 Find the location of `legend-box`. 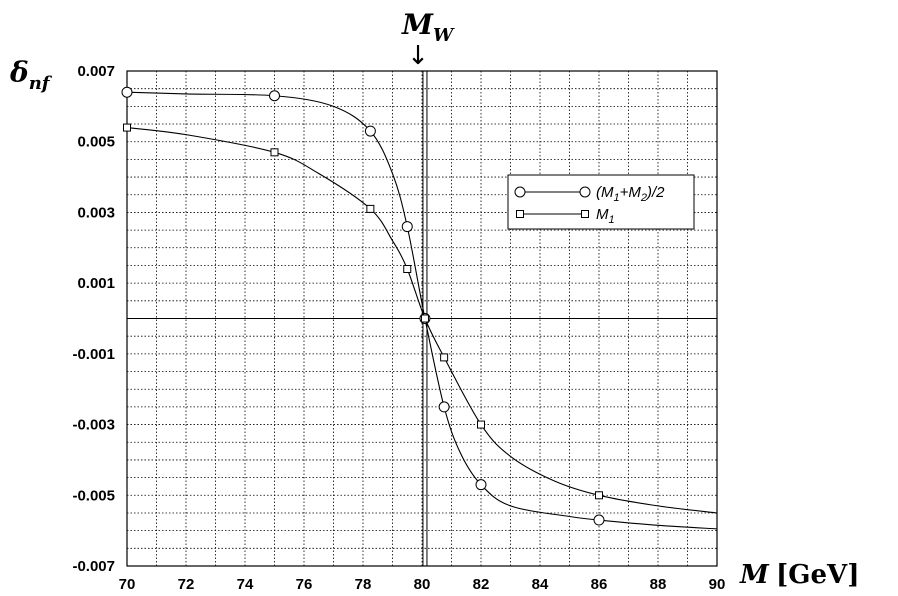

legend-box is located at coordinates (601, 202).